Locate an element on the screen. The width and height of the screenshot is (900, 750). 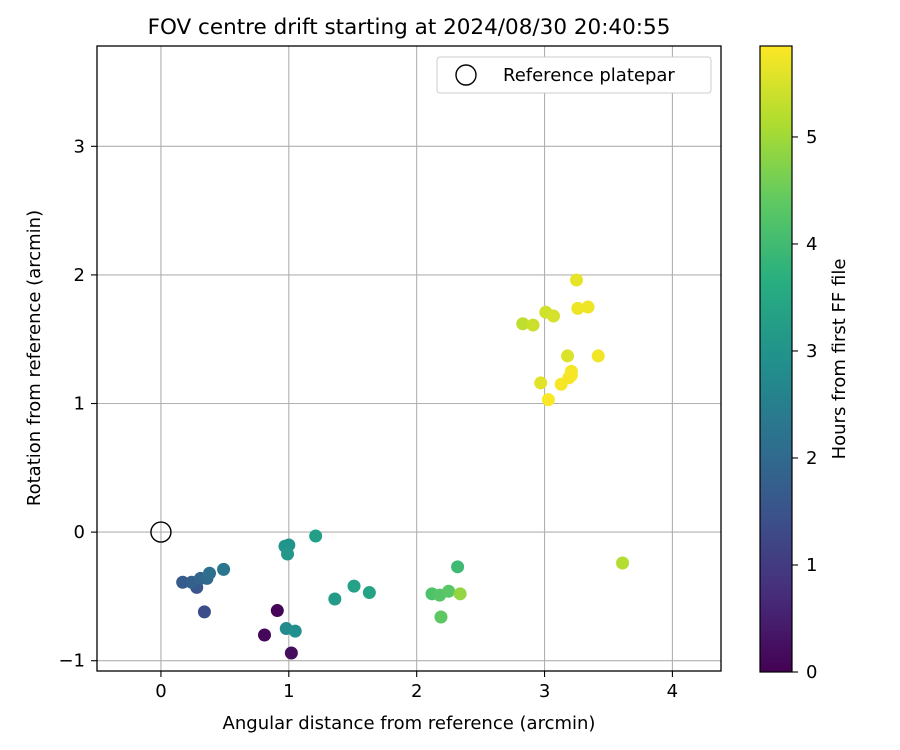
y-tick-label: 0 is located at coordinates (79, 532).